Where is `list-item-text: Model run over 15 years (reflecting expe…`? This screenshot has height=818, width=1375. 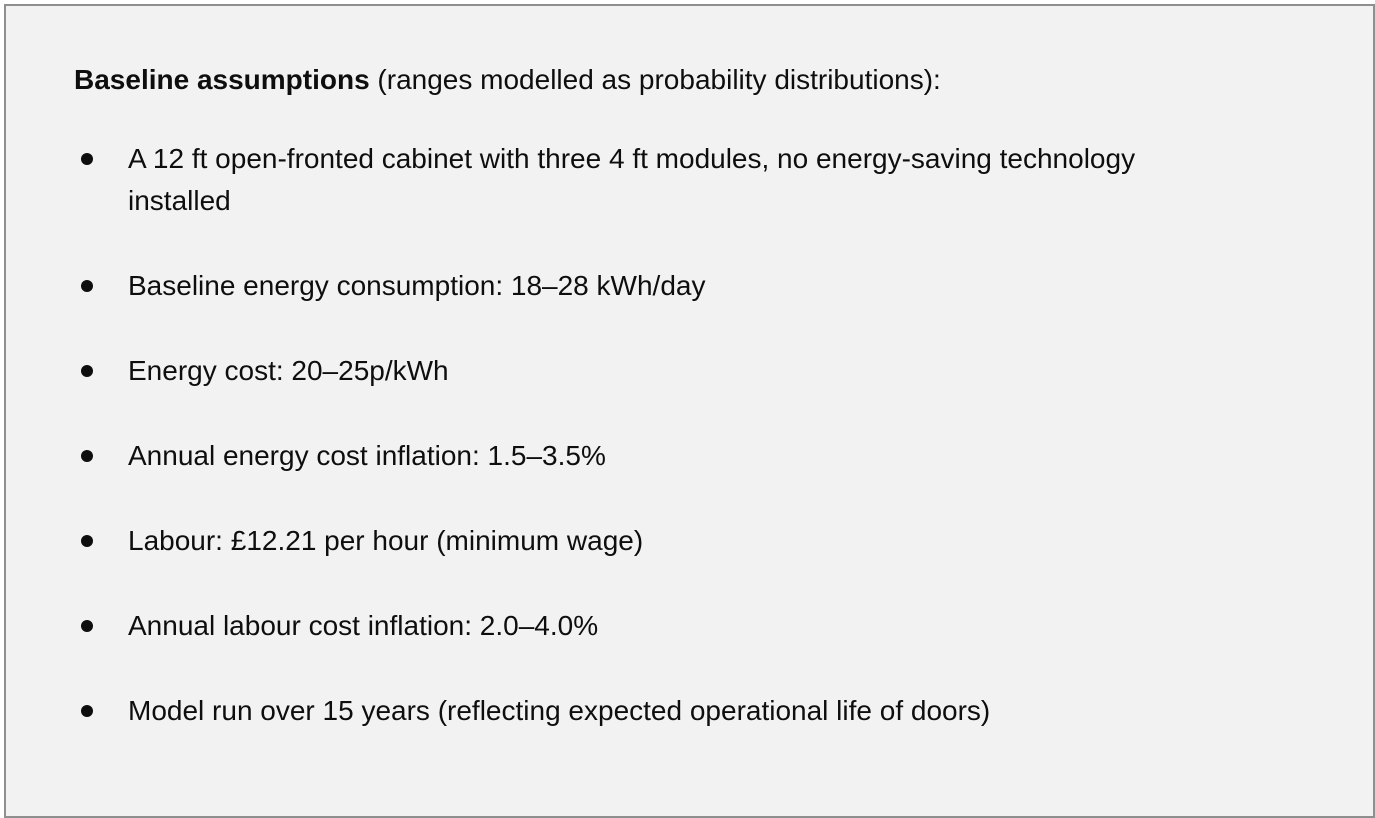
list-item-text: Model run over 15 years (reflecting expe… is located at coordinates (559, 710).